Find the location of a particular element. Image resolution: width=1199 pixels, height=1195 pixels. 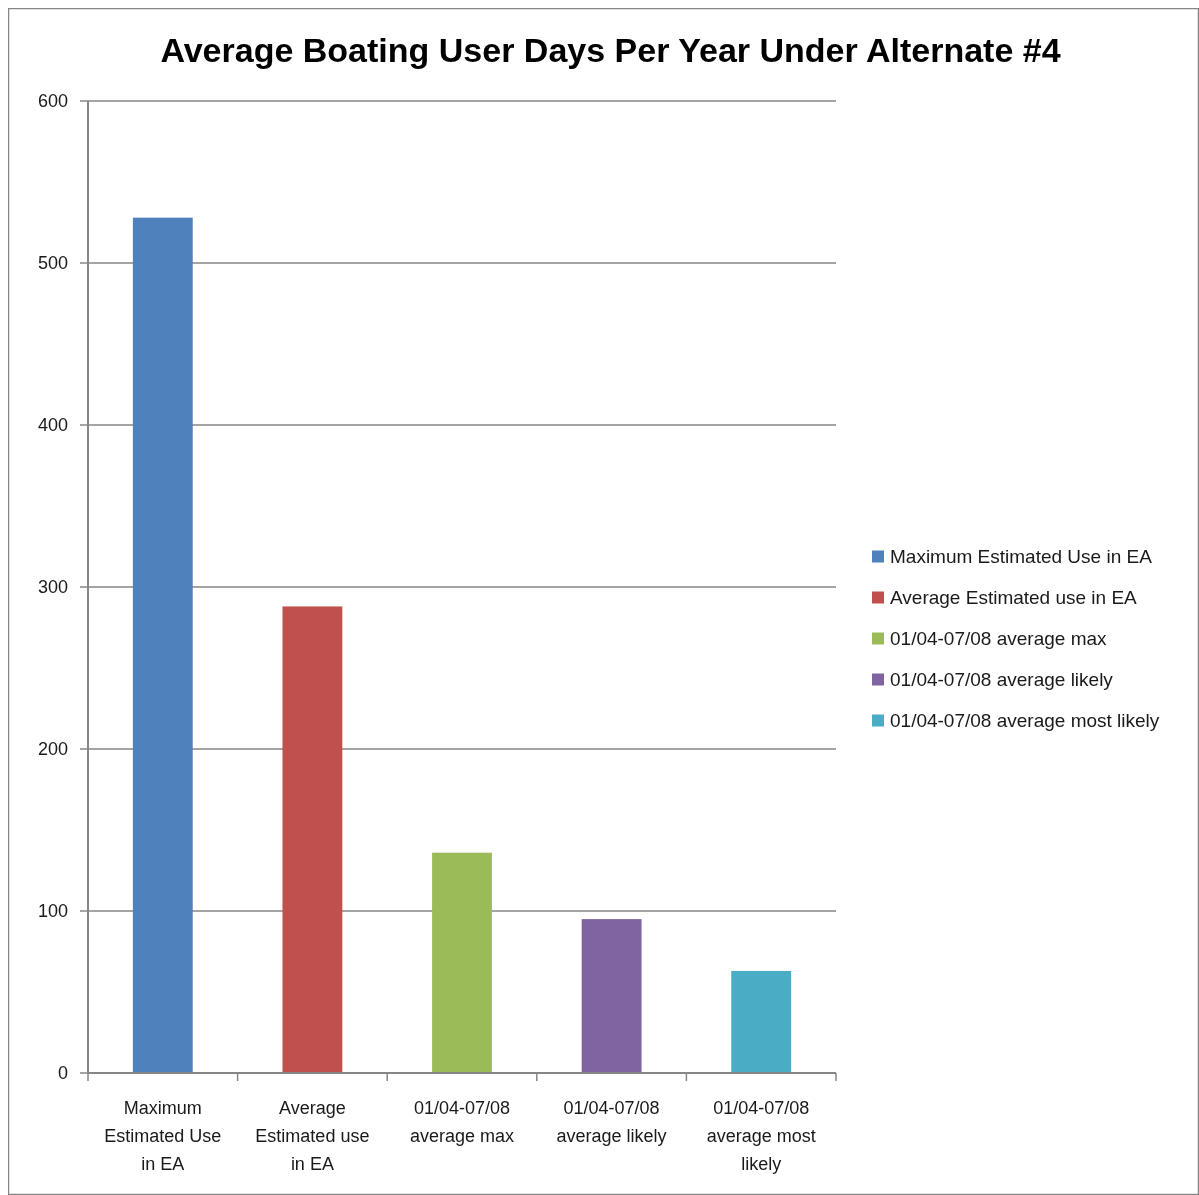

x-tick-label: 01/04-07/08 average max is located at coordinates (462, 1122).